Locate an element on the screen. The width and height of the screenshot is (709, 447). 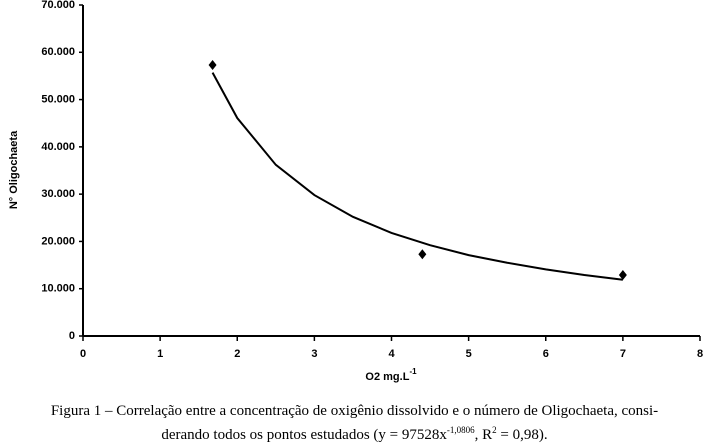
y-tick-label: 50.000 is located at coordinates (58, 99).